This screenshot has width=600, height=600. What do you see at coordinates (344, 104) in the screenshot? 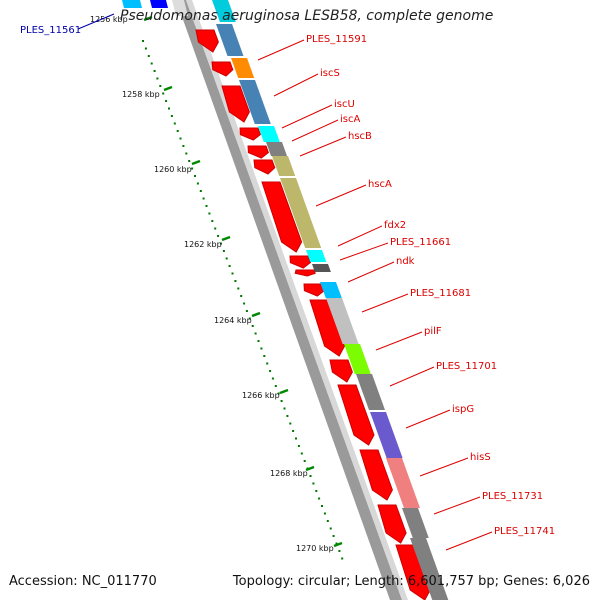
I see `gene-label: iscU` at bounding box center [344, 104].